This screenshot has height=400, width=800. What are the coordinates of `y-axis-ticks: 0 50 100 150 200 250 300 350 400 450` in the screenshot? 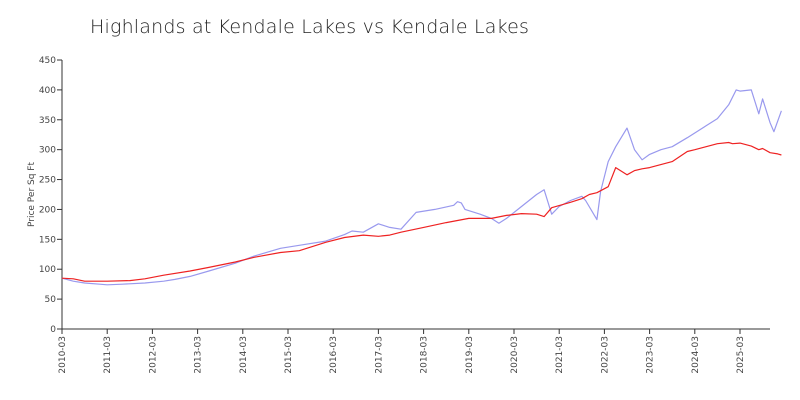 It's located at (50, 195).